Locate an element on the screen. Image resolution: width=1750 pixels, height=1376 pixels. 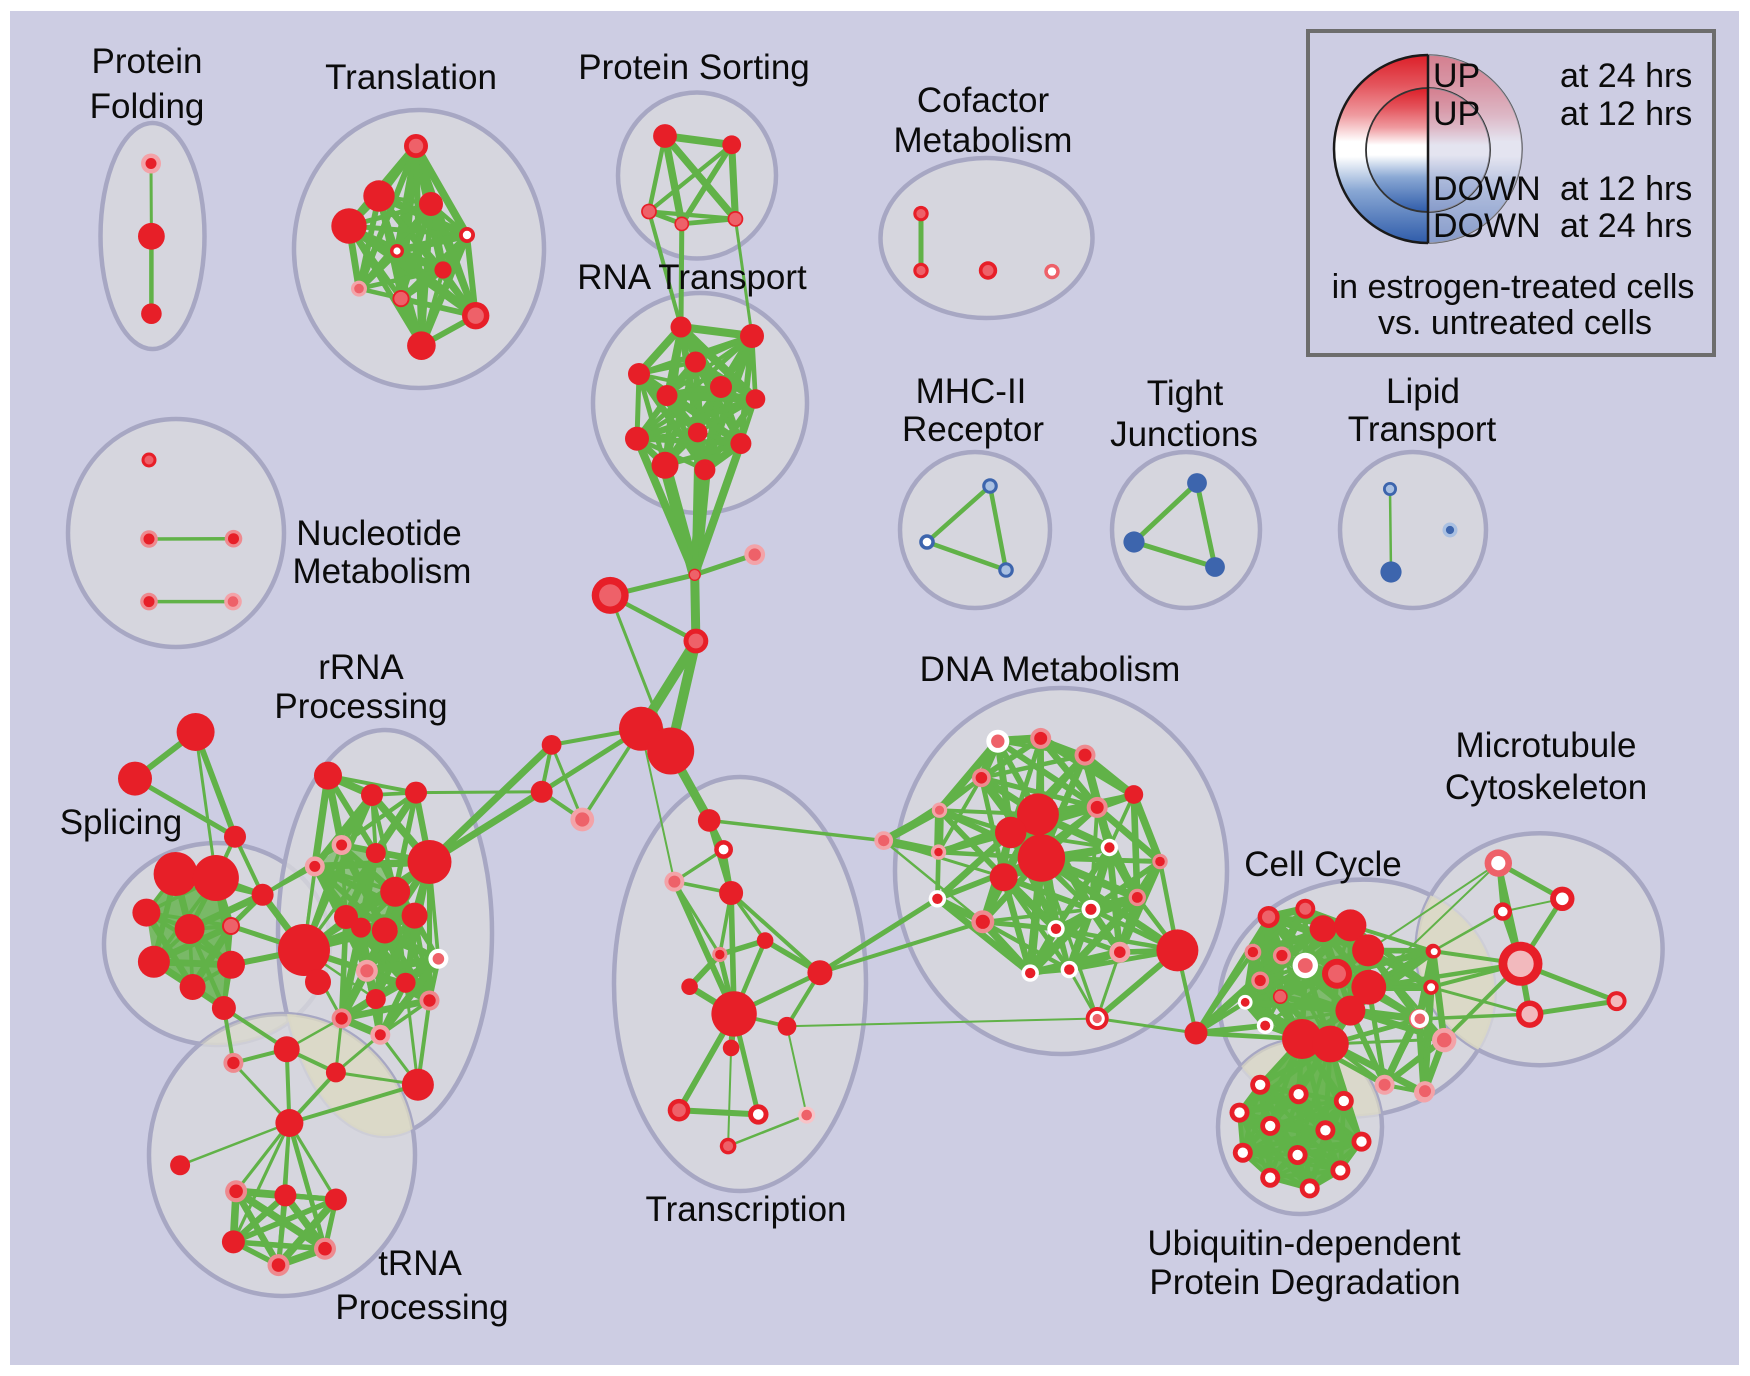
svg-text: Transcription is located at coordinates (746, 1209).